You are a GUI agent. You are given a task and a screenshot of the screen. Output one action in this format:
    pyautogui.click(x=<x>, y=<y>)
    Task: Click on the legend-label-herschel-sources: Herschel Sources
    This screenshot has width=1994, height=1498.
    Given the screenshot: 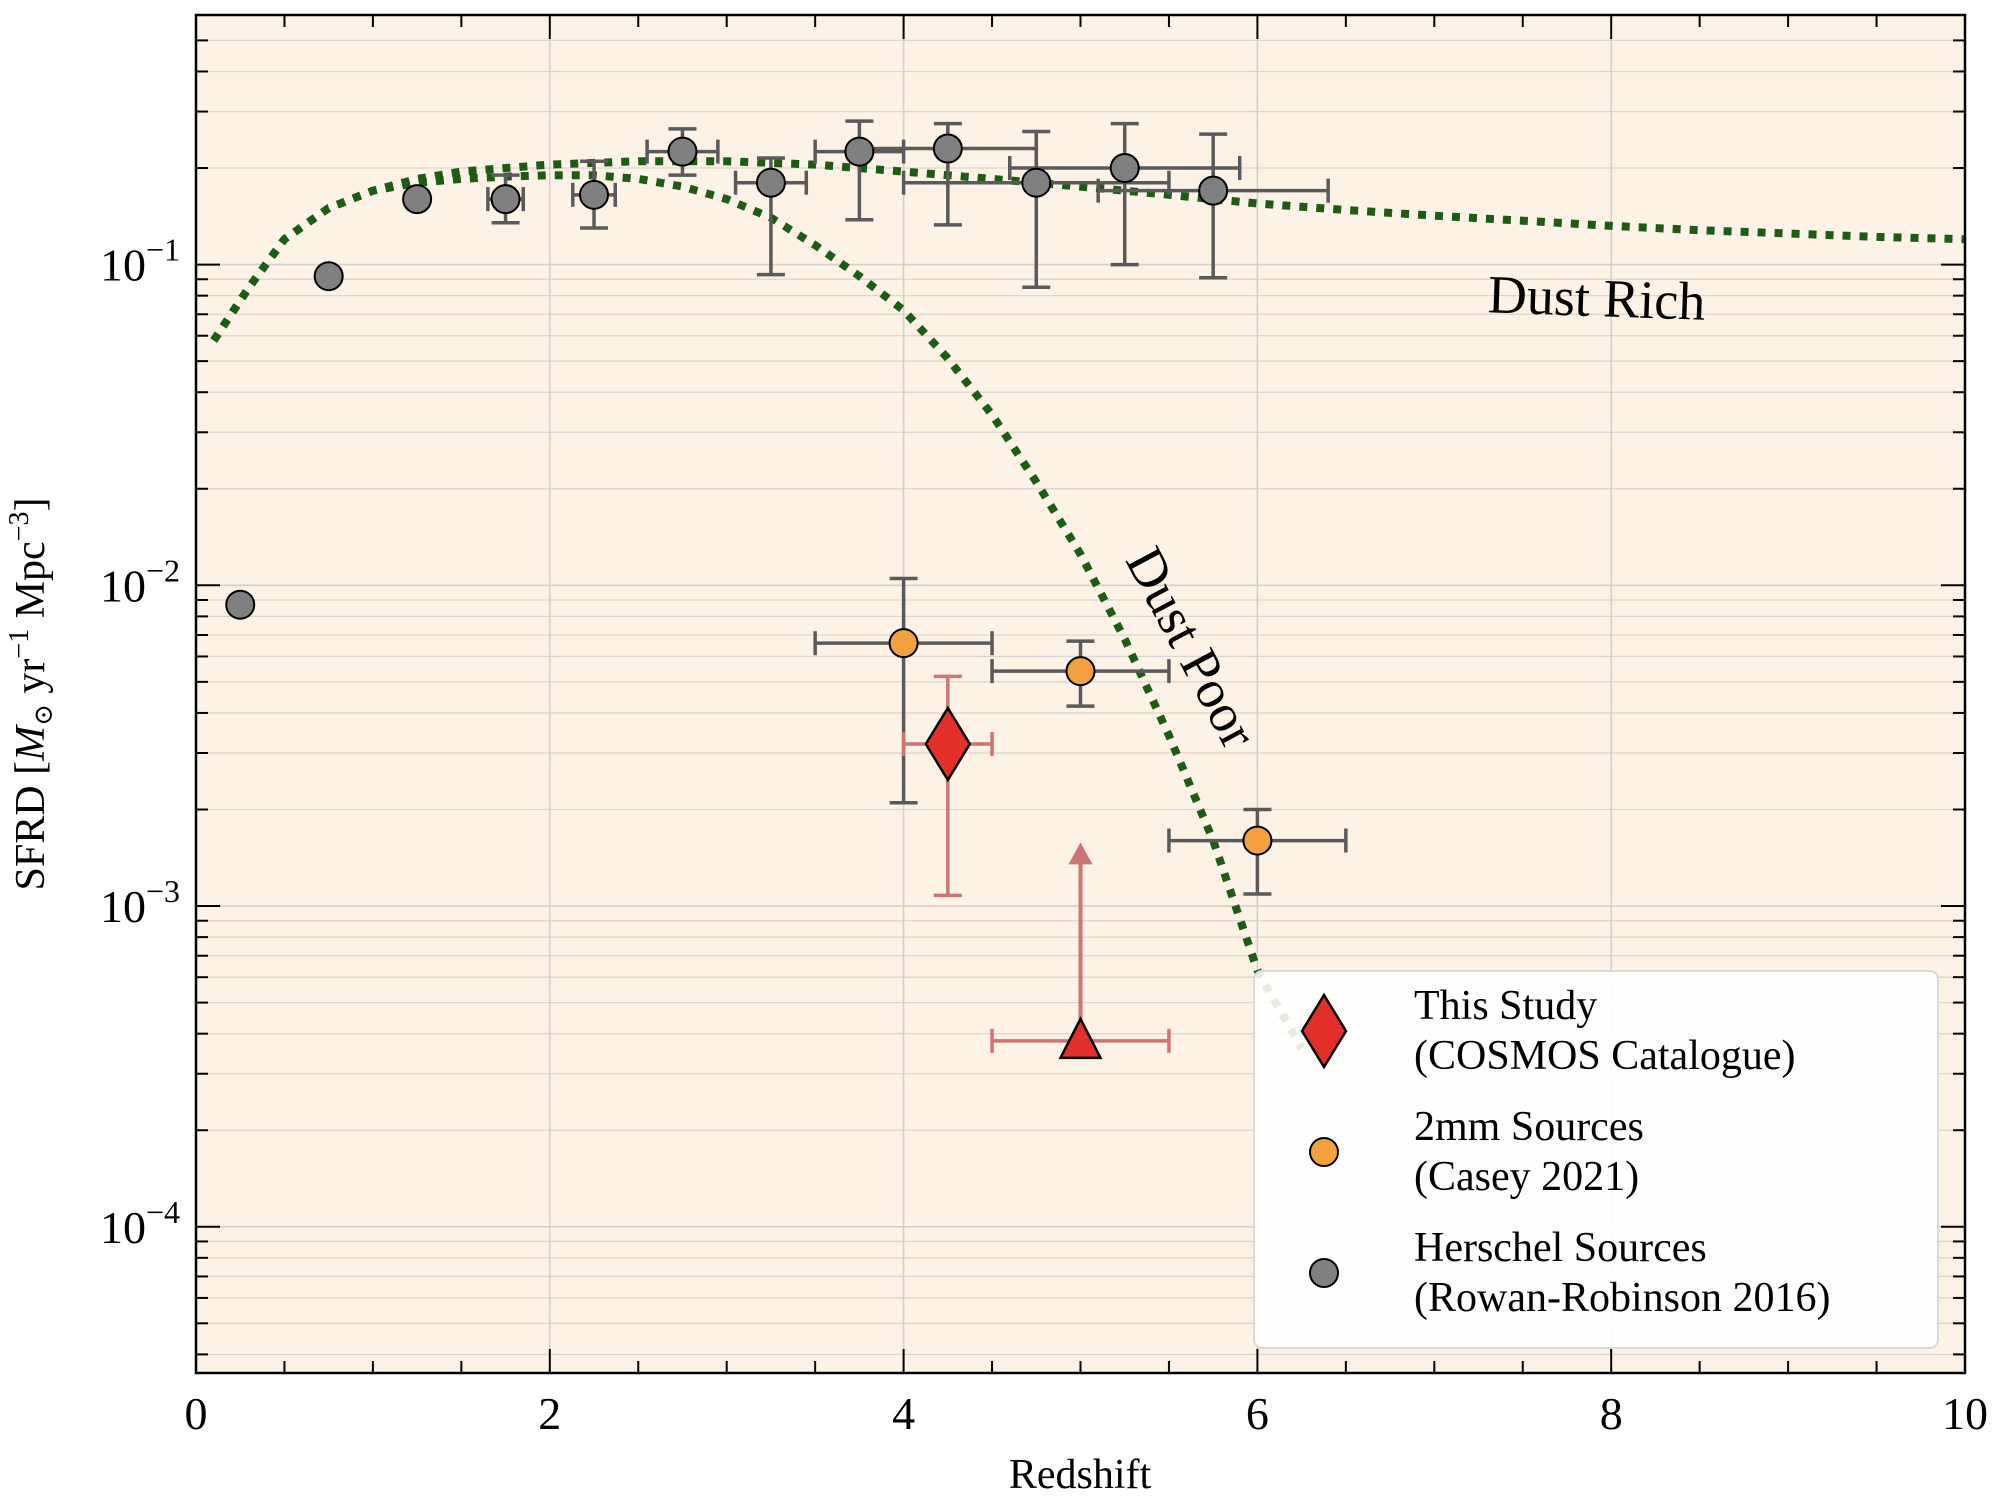 What is the action you would take?
    pyautogui.click(x=1560, y=1248)
    